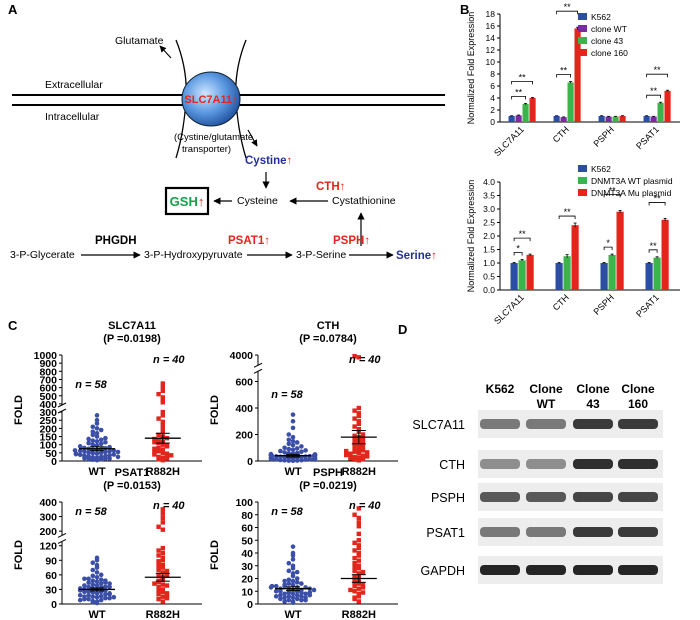 Image resolution: width=700 pixels, height=620 pixels. I want to click on psph-pathway-label: PSPH↑, so click(351, 241).